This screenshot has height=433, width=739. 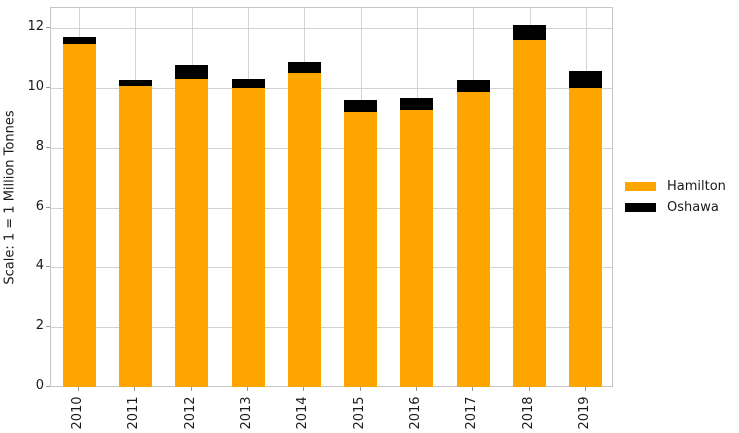 I want to click on bar-segment-oshawa-2013, so click(x=248, y=83).